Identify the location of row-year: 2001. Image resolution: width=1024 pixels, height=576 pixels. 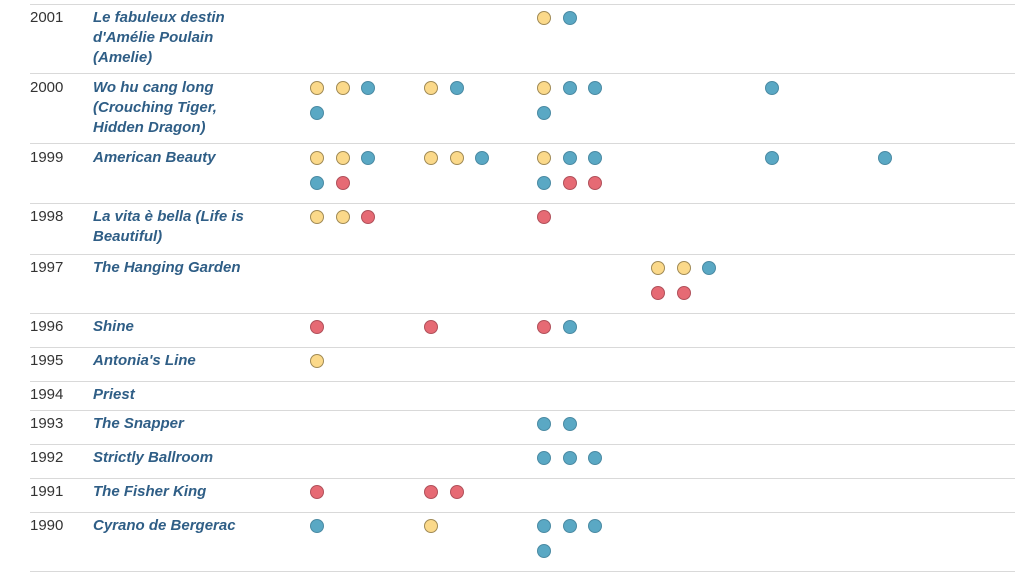
(47, 17).